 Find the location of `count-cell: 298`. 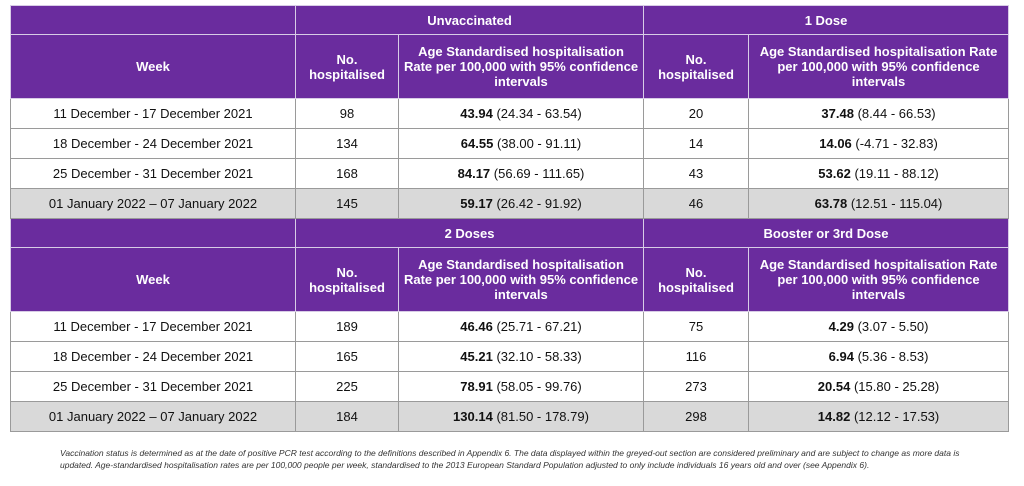

count-cell: 298 is located at coordinates (696, 416).